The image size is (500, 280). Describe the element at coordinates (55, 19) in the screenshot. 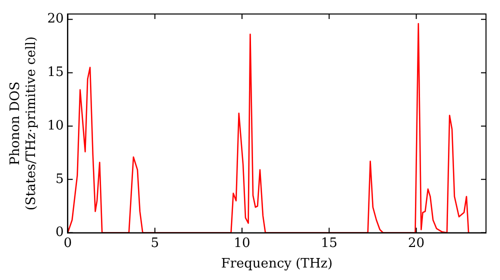

I see `y-tick-label: 20` at that location.